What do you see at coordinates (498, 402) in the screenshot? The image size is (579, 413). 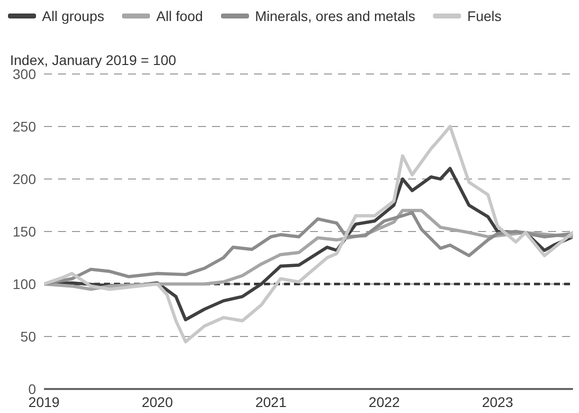 I see `x-tick-label: 2023` at bounding box center [498, 402].